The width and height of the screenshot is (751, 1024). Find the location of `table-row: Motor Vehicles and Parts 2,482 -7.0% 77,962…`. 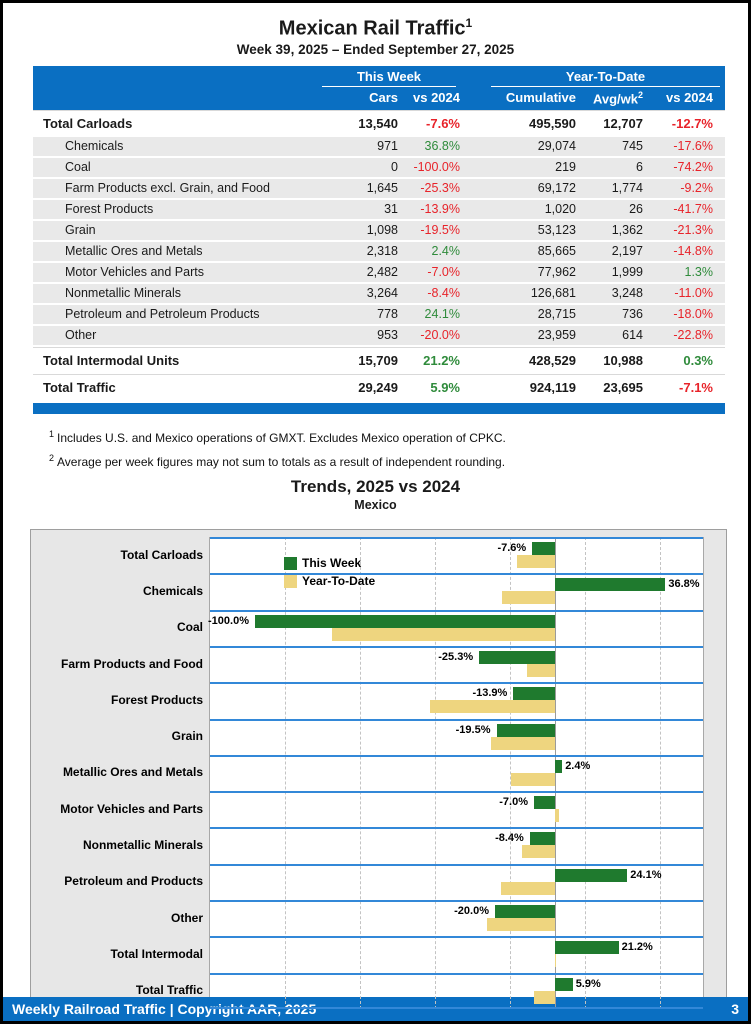

table-row: Motor Vehicles and Parts 2,482 -7.0% 77,962… is located at coordinates (379, 273).